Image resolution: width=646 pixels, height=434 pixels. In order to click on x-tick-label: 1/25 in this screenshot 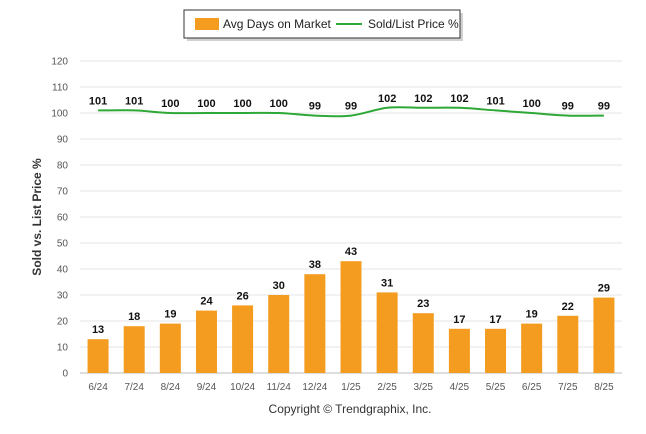, I will do `click(351, 387)`.